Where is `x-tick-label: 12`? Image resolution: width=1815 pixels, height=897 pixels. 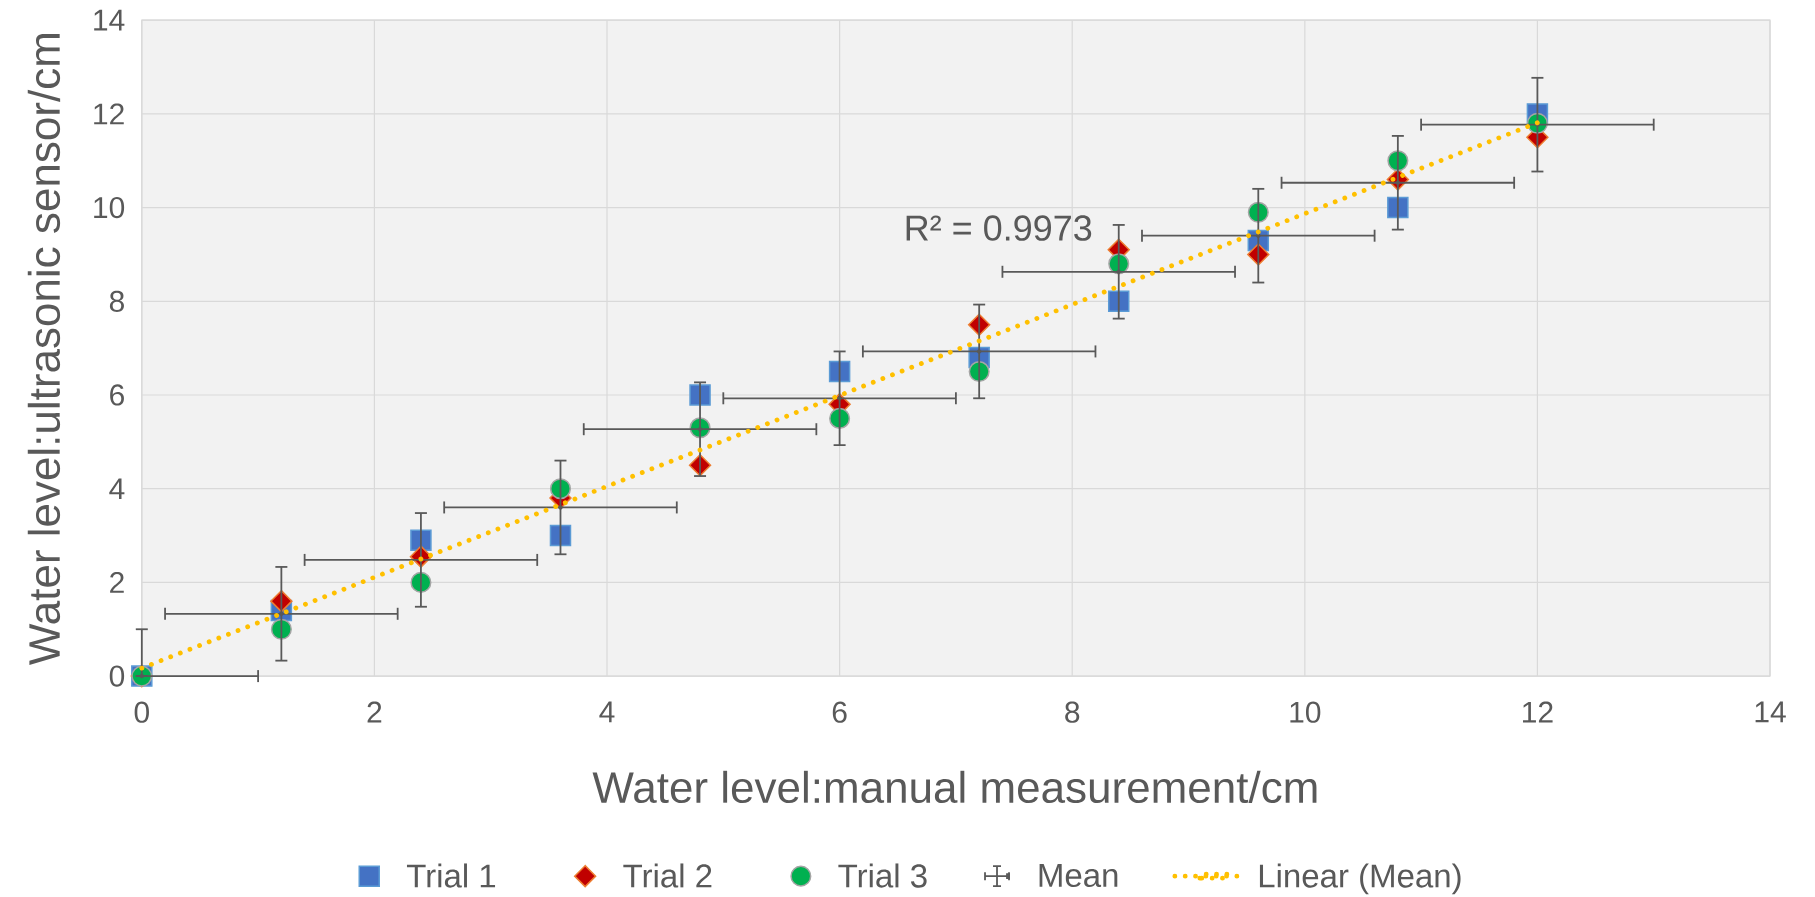 x-tick-label: 12 is located at coordinates (1538, 712).